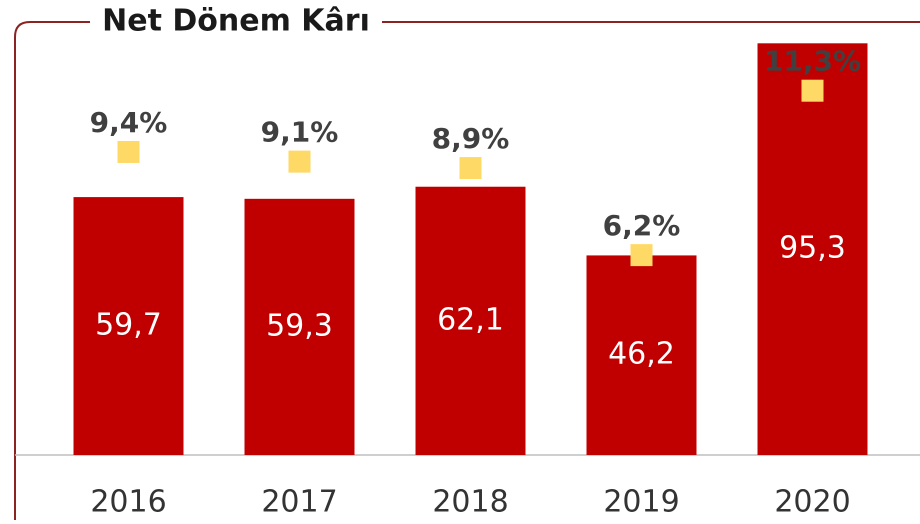 The height and width of the screenshot is (524, 920). Describe the element at coordinates (812, 502) in the screenshot. I see `x-tick-label: 2020` at that location.